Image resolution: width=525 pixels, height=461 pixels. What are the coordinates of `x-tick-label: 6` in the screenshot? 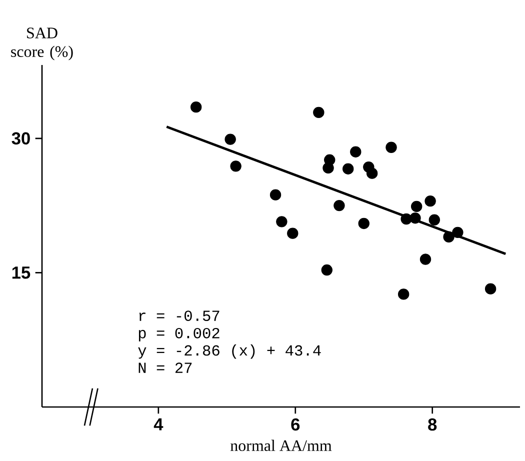 It's located at (295, 424).